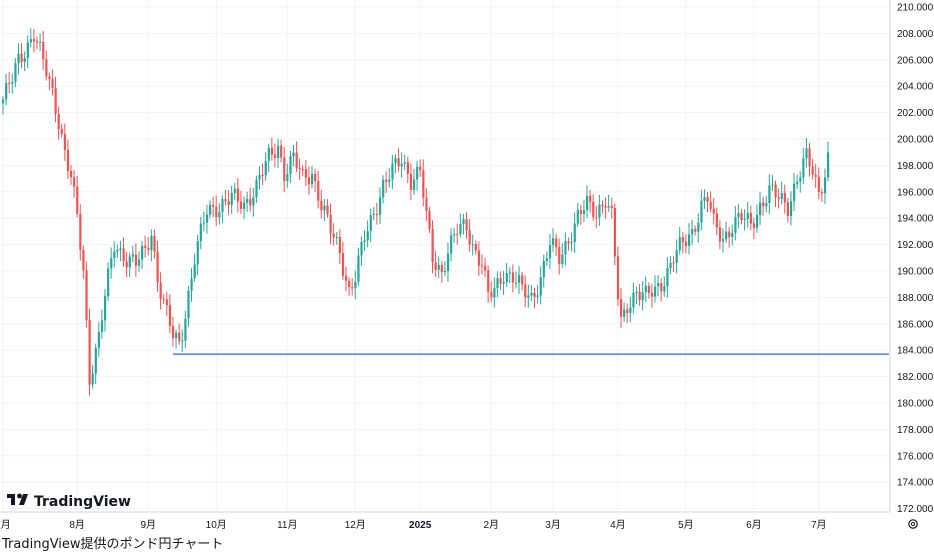 The width and height of the screenshot is (934, 554). Describe the element at coordinates (355, 525) in the screenshot. I see `time-tick-label: 12月` at that location.